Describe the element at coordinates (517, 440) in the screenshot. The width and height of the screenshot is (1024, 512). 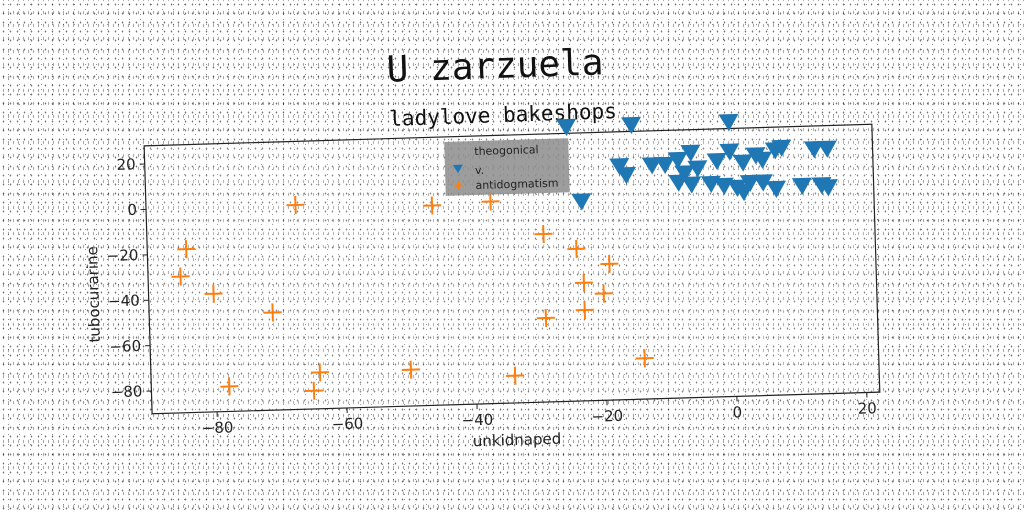
I see `x-axis-label: unkidnaped` at that location.